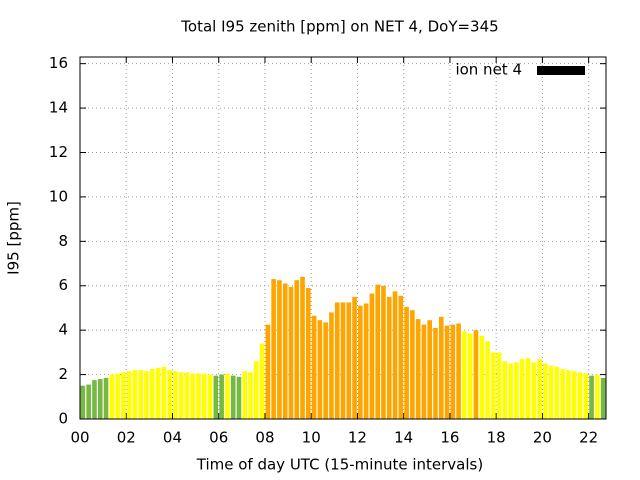 The width and height of the screenshot is (640, 480). I want to click on y-tick-label: 4, so click(63, 330).